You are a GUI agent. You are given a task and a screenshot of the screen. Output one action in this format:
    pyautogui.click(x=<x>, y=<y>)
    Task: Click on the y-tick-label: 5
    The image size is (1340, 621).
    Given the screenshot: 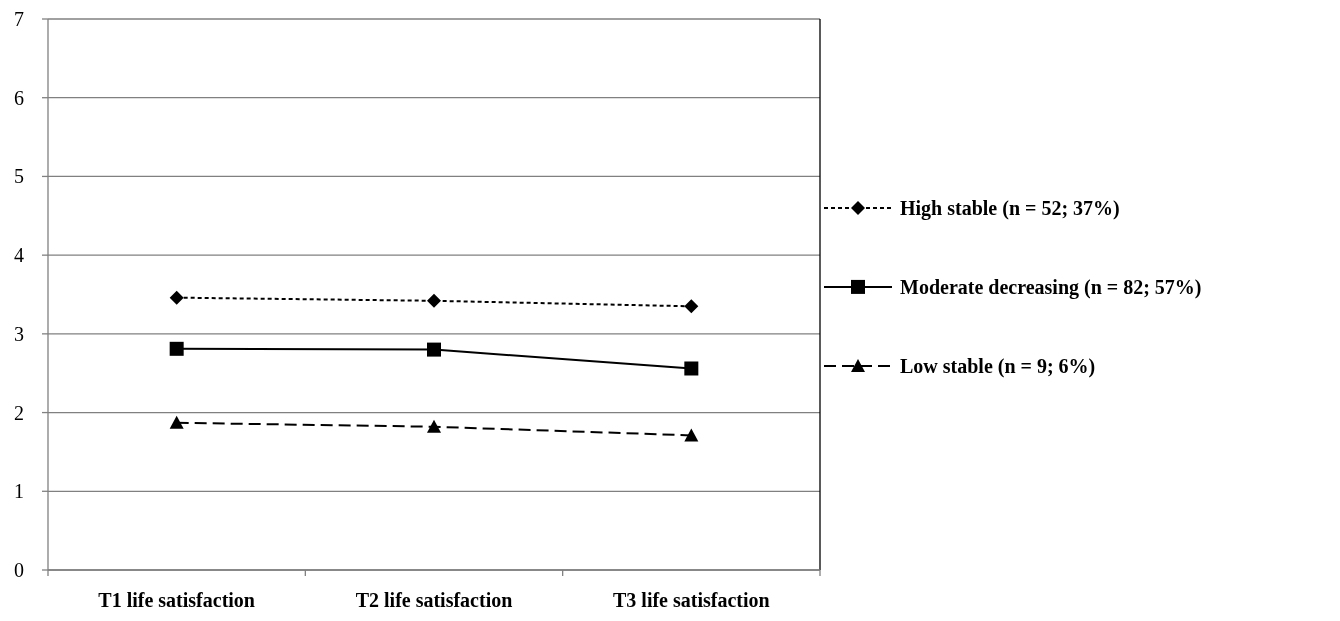 What is the action you would take?
    pyautogui.click(x=19, y=176)
    